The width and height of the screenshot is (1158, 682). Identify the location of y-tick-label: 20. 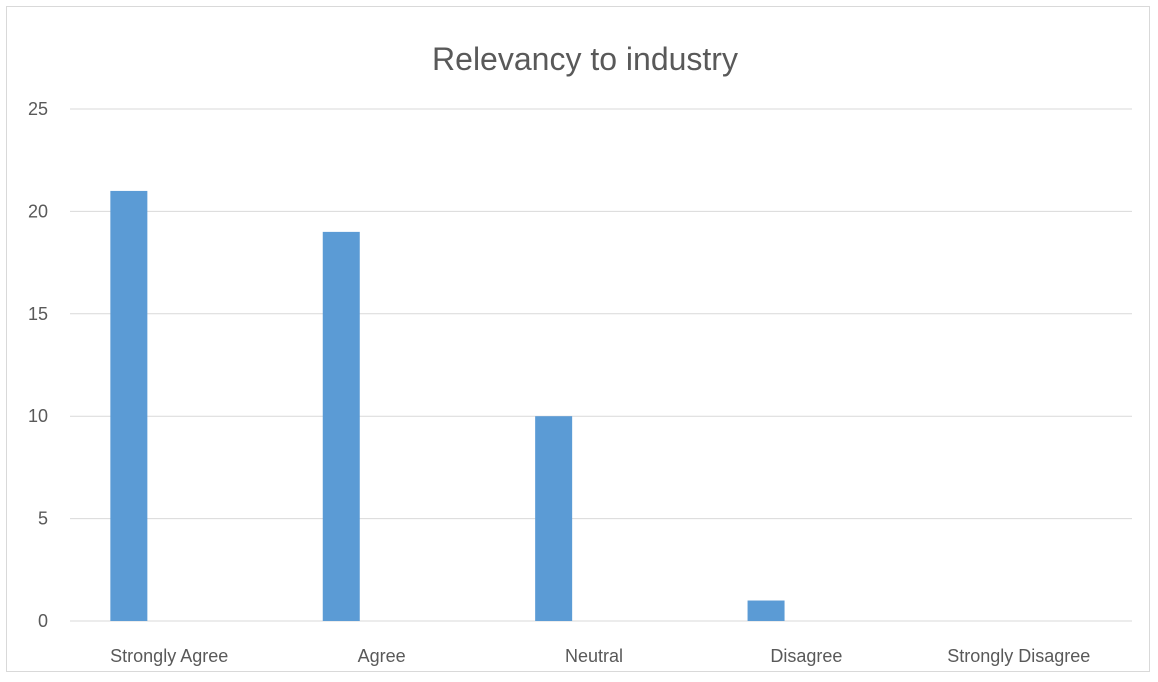
(38, 211).